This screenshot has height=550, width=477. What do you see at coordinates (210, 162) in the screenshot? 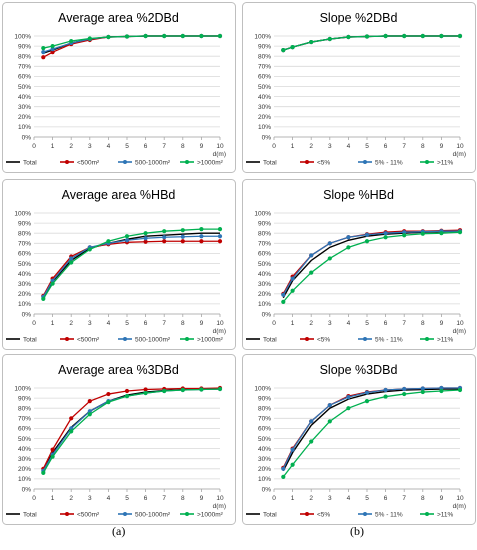
I see `legend-label: >1000m²` at bounding box center [210, 162].